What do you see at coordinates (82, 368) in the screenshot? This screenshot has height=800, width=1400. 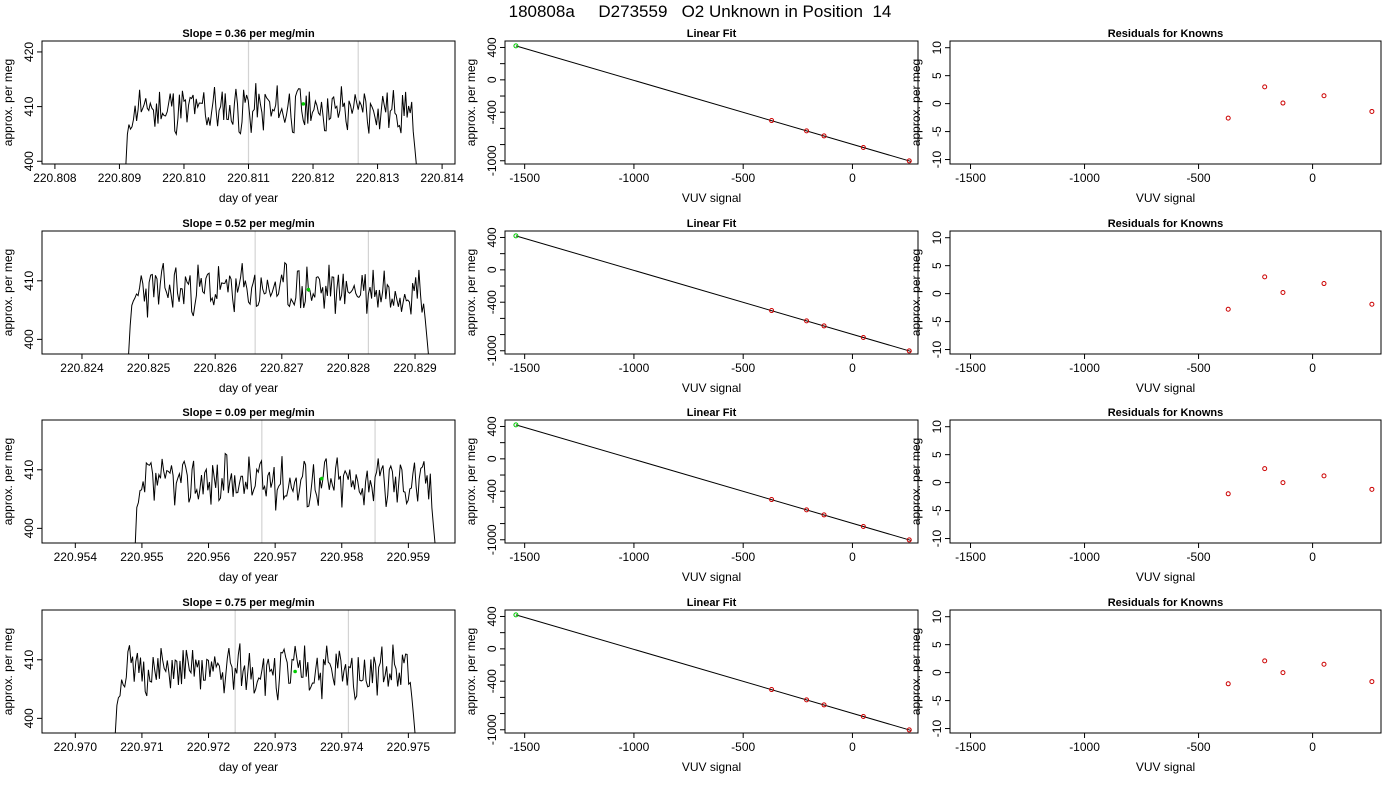 I see `x-tick-label: 220.824` at bounding box center [82, 368].